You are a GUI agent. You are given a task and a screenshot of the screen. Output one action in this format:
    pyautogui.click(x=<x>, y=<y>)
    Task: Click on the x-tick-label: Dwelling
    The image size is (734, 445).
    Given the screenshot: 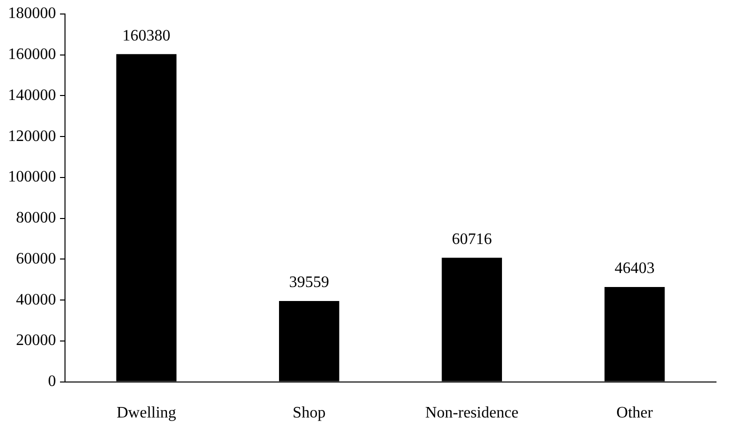 What is the action you would take?
    pyautogui.click(x=146, y=413)
    